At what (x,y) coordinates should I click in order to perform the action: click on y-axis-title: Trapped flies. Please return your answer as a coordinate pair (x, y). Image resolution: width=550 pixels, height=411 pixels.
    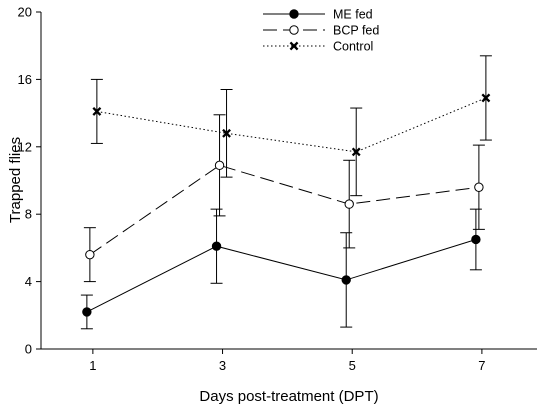
    Looking at the image, I should click on (15, 180).